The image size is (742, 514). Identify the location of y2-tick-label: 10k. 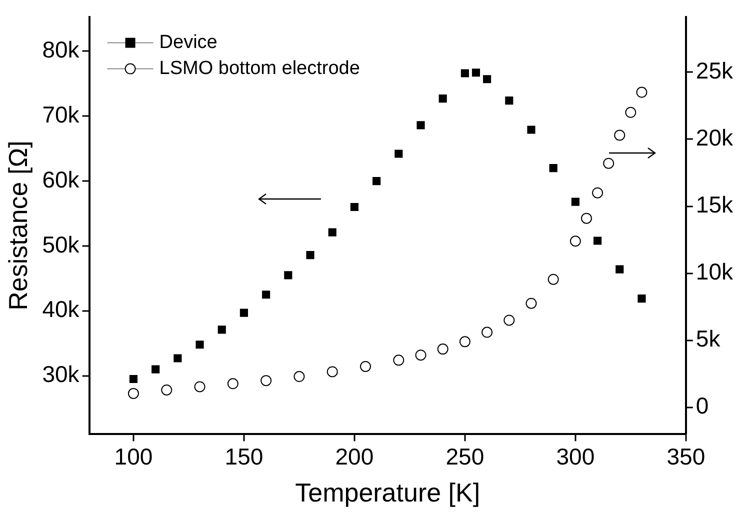
(715, 271).